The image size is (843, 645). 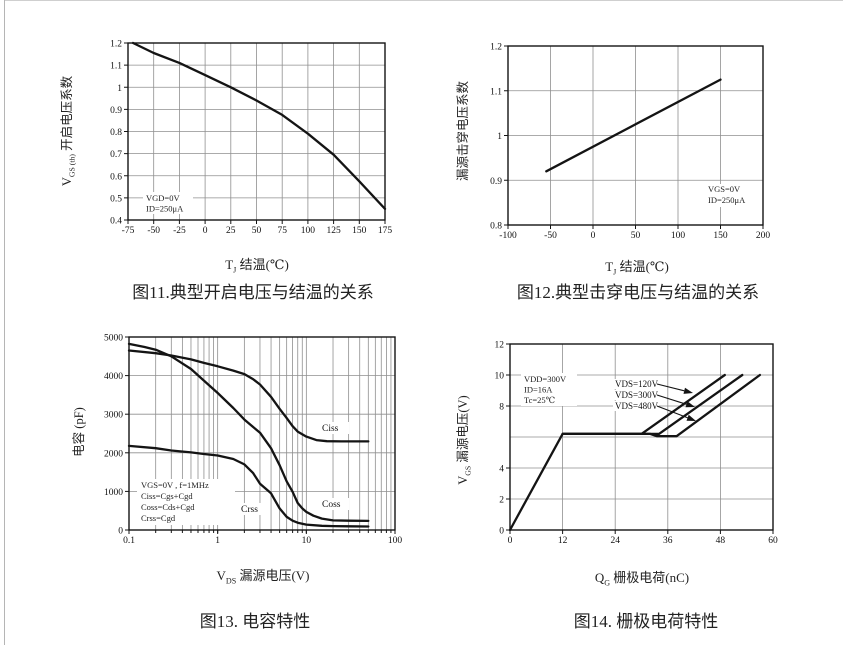 What do you see at coordinates (175, 485) in the screenshot?
I see `annotation-line: VGS=0V , f=1MHz` at bounding box center [175, 485].